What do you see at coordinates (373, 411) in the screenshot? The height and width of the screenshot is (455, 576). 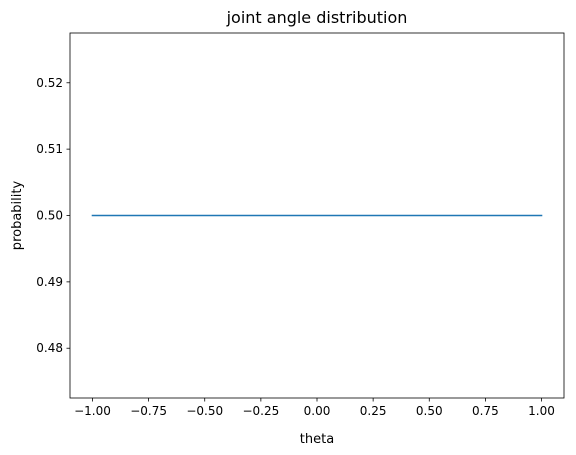 I see `x-tick-label: 0.25` at bounding box center [373, 411].